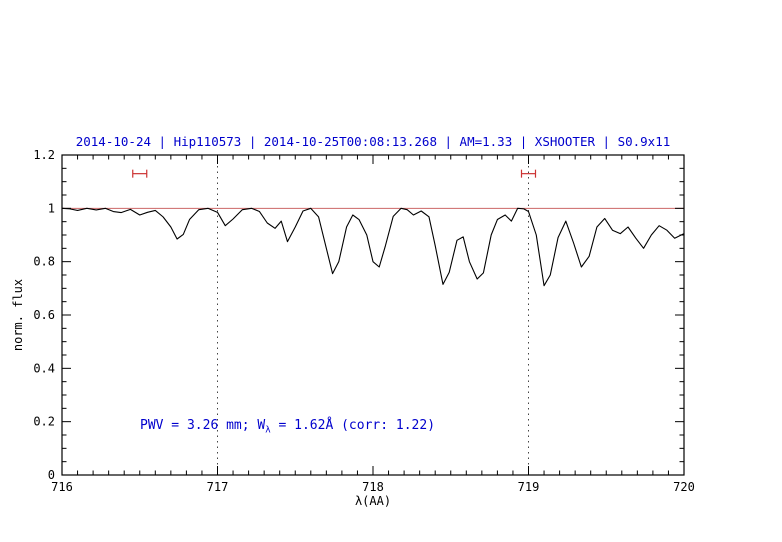 The width and height of the screenshot is (782, 542). What do you see at coordinates (44, 315) in the screenshot?
I see `svg-text: 0.6` at bounding box center [44, 315].